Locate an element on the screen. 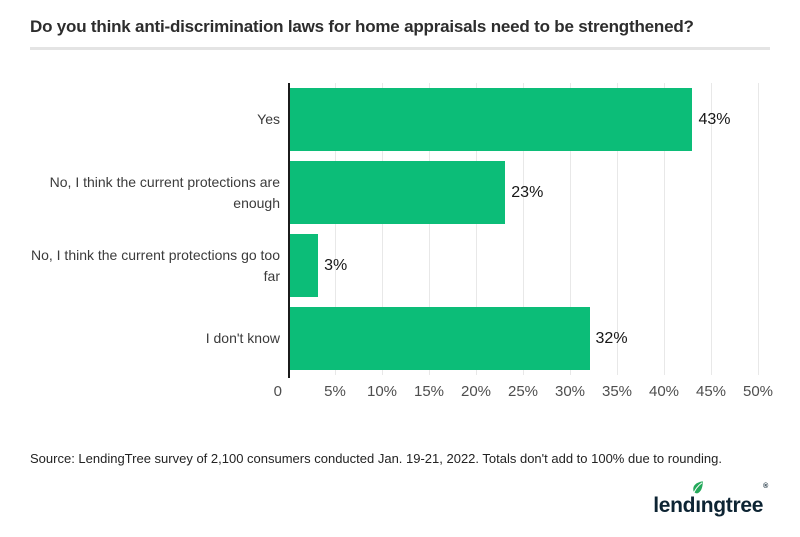  logo-row: lend ıngtree ® is located at coordinates (400, 498).